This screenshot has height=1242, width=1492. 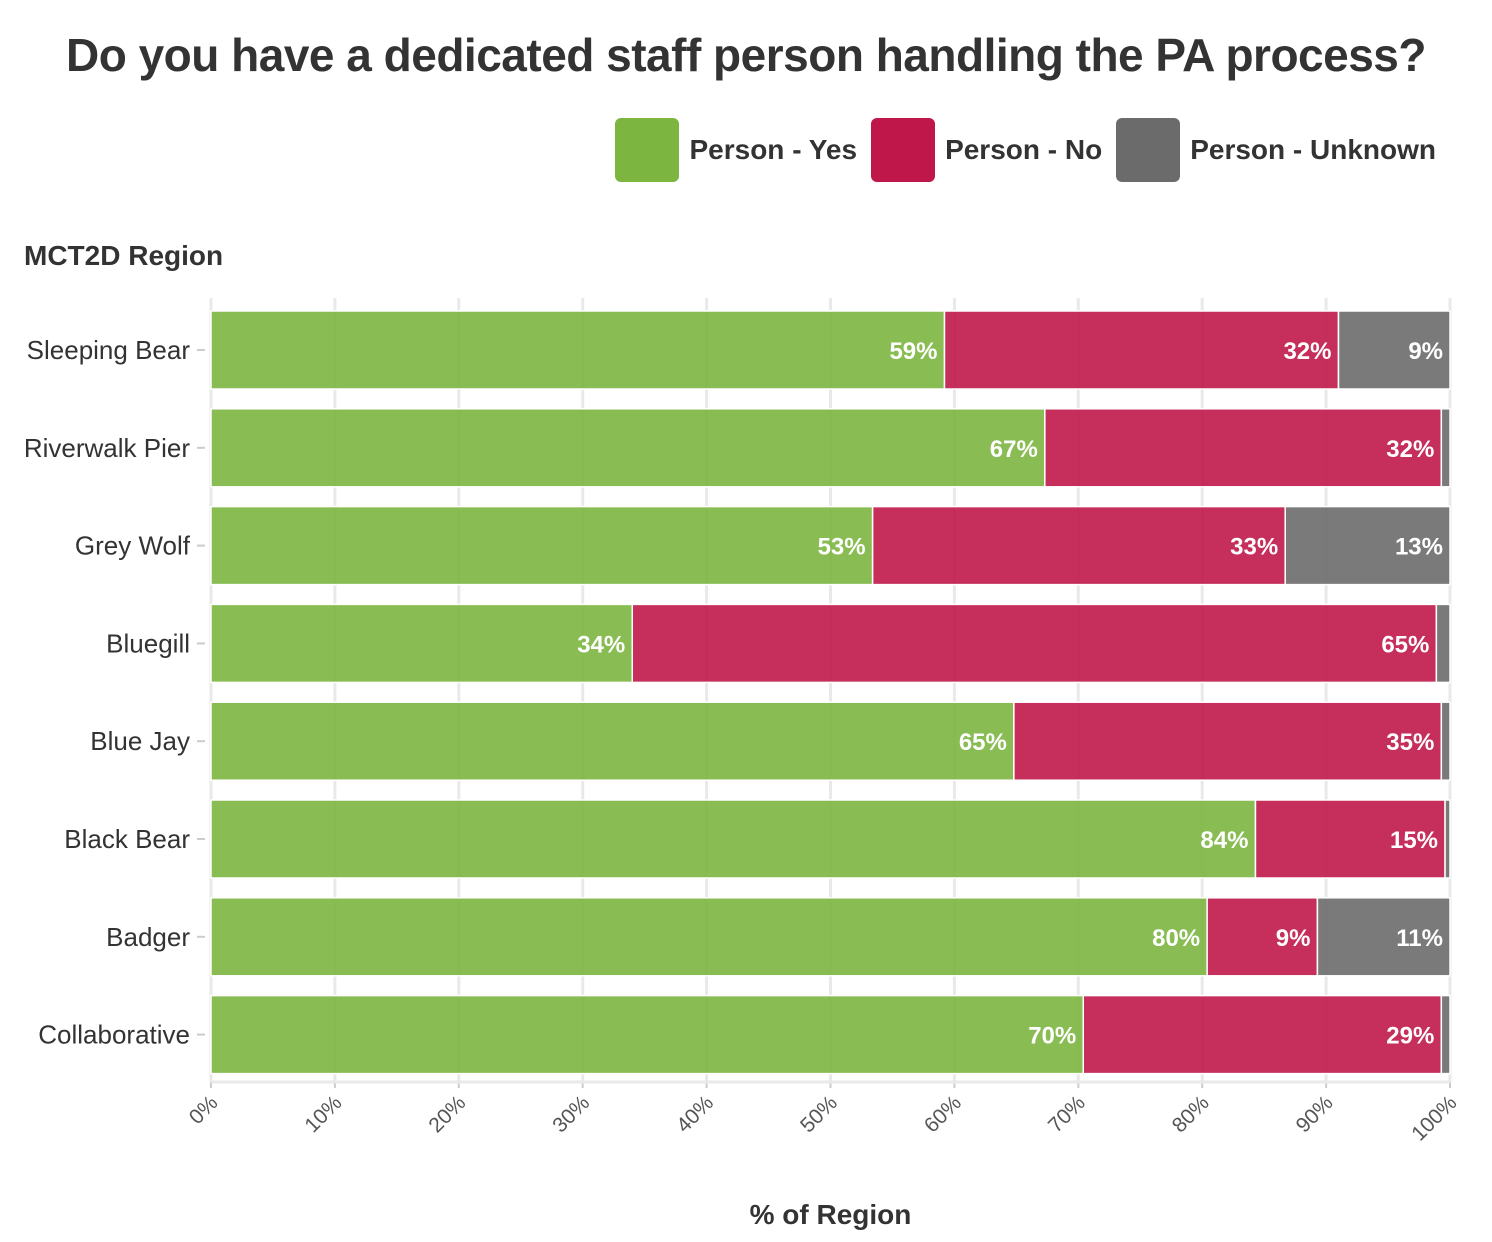 What do you see at coordinates (1419, 938) in the screenshot?
I see `data-label: 11%` at bounding box center [1419, 938].